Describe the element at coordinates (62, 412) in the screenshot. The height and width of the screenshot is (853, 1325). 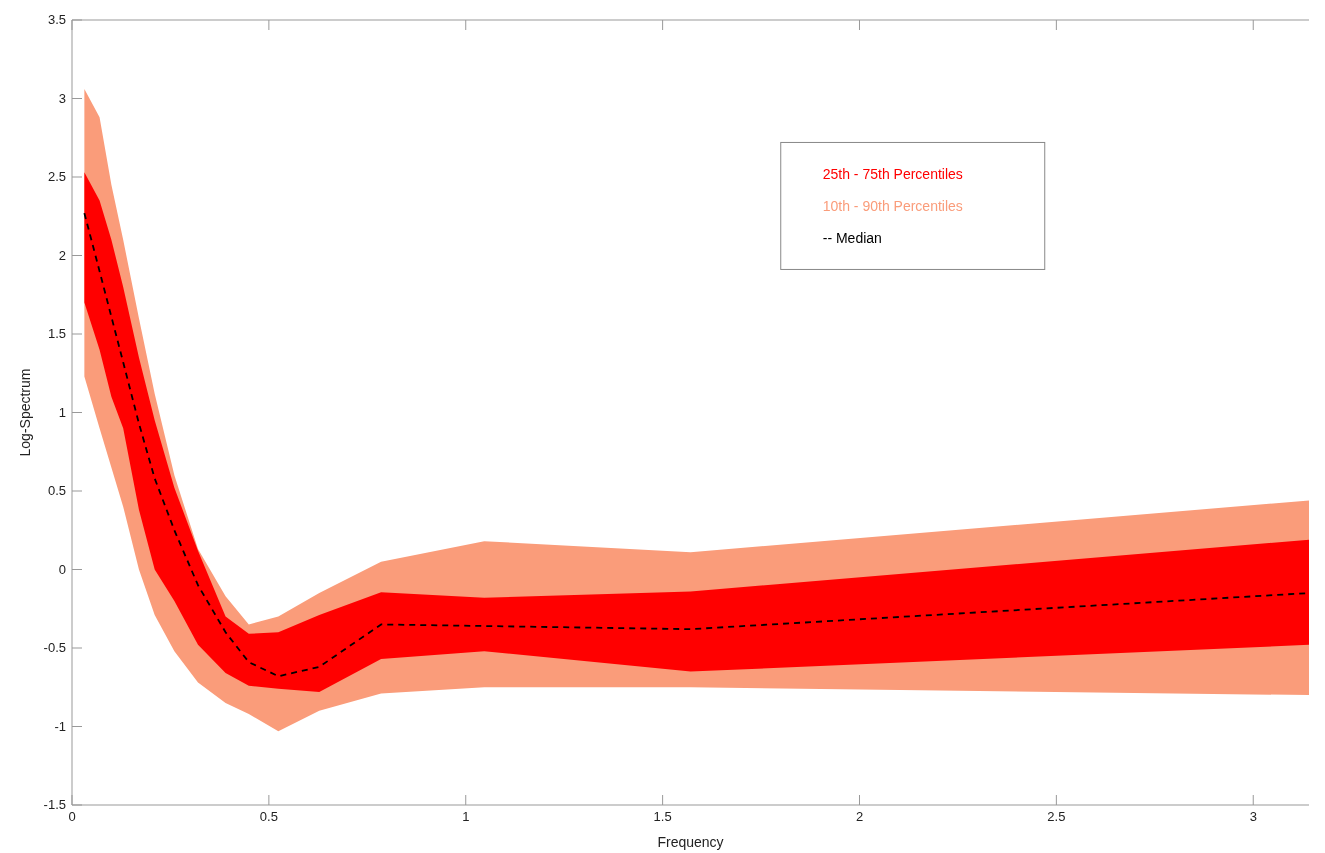
I see `y-tick-label: 1` at that location.